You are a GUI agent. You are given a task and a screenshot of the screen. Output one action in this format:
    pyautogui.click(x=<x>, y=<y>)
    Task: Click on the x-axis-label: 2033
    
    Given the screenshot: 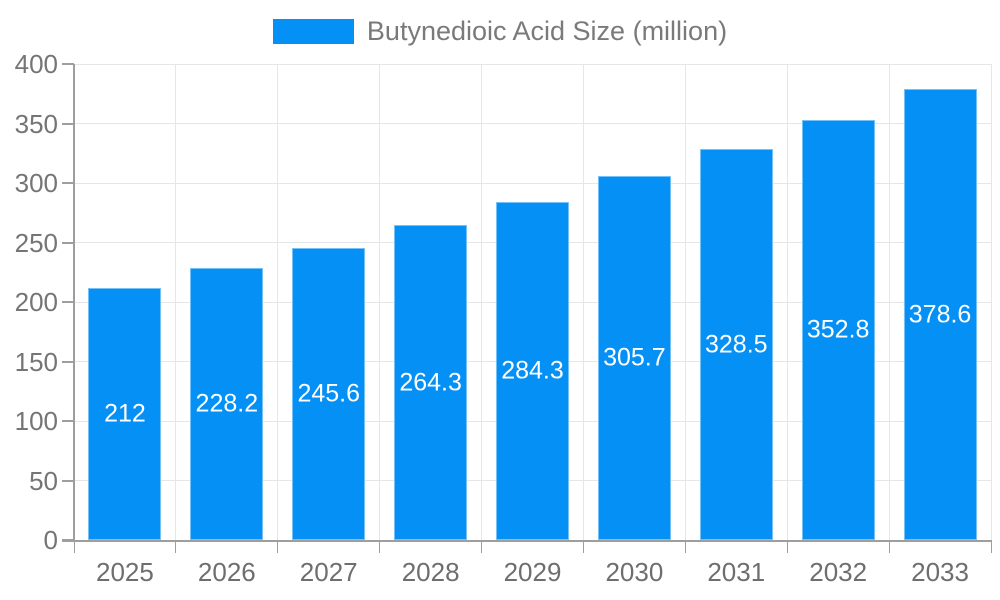 What is the action you would take?
    pyautogui.click(x=940, y=572)
    